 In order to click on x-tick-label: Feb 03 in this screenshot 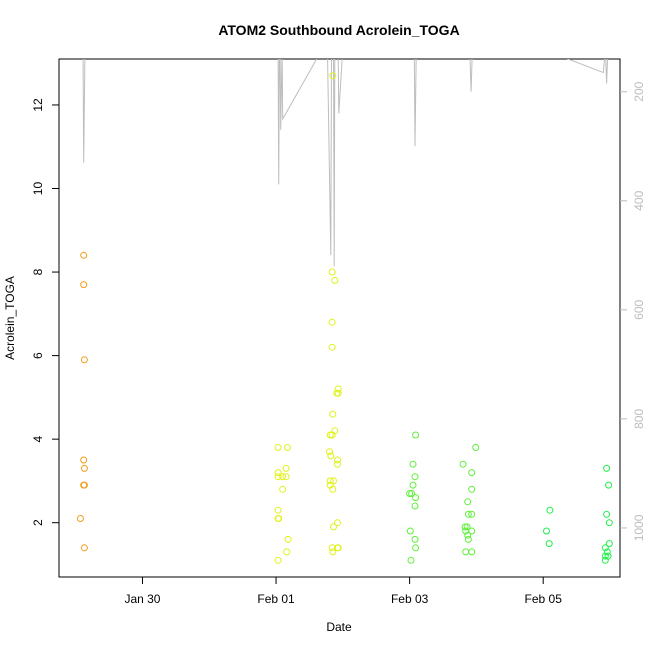, I will do `click(410, 599)`.